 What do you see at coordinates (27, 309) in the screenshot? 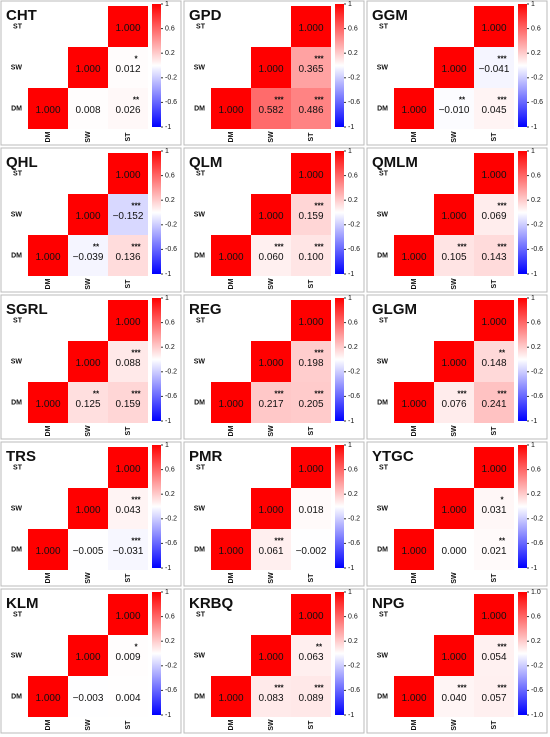
I see `panel-title: SGRL` at bounding box center [27, 309].